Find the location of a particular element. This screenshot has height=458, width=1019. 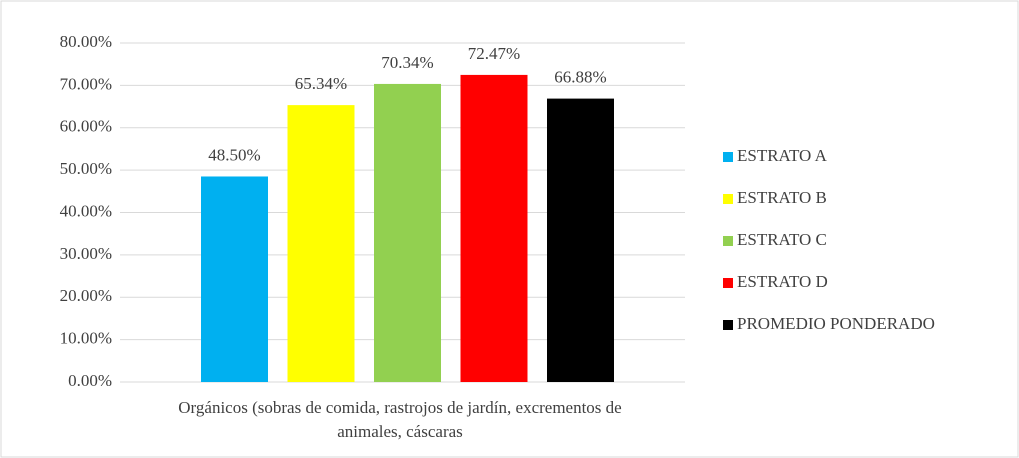

data-label: 70.34% is located at coordinates (407, 62).